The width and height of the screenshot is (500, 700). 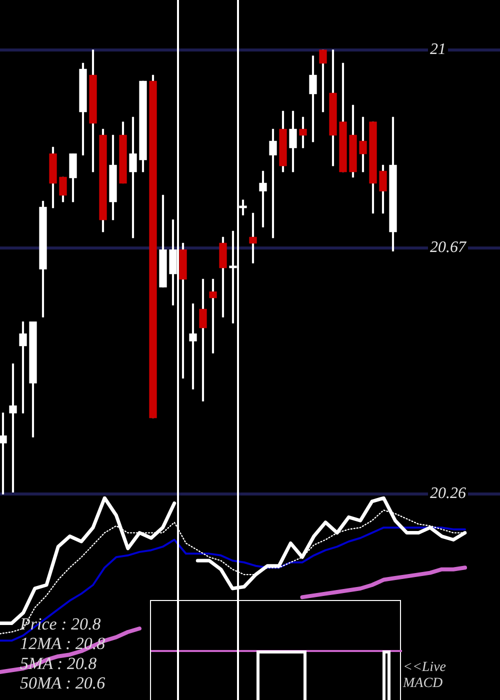 I want to click on text: 50MA : 20.6, so click(x=63, y=683).